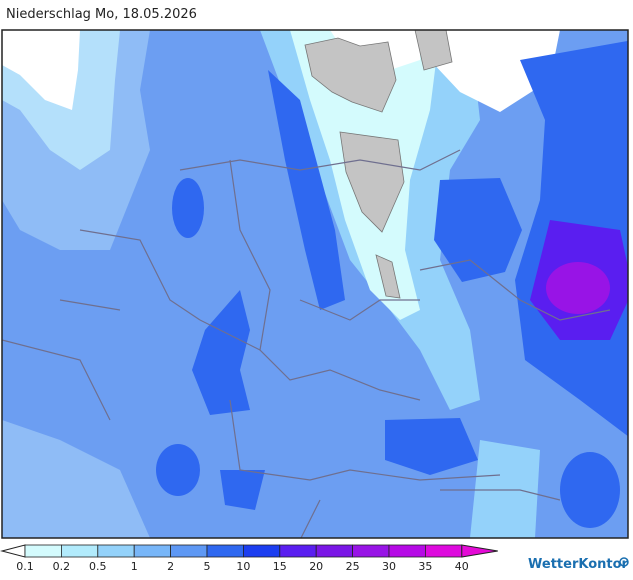 This screenshot has height=580, width=633. I want to click on legend-label: 40, so click(462, 566).